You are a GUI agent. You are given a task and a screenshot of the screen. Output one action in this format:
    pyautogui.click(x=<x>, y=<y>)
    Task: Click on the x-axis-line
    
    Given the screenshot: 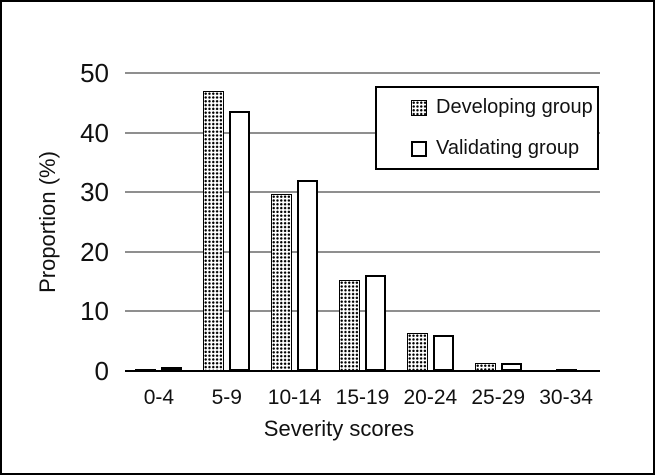 What is the action you would take?
    pyautogui.click(x=362, y=370)
    